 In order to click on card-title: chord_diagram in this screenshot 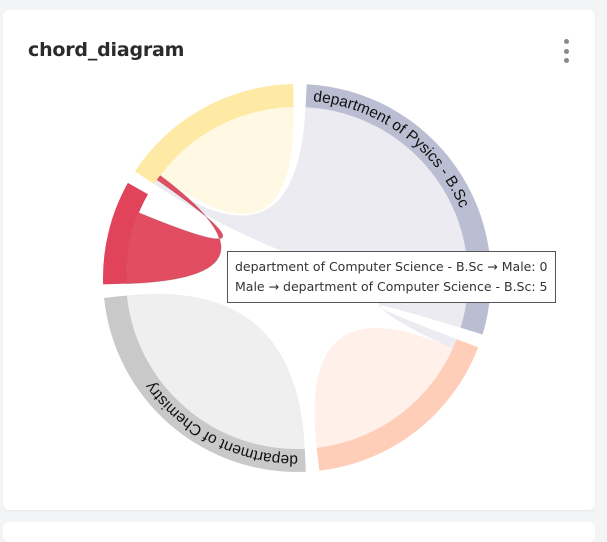, I will do `click(106, 50)`.